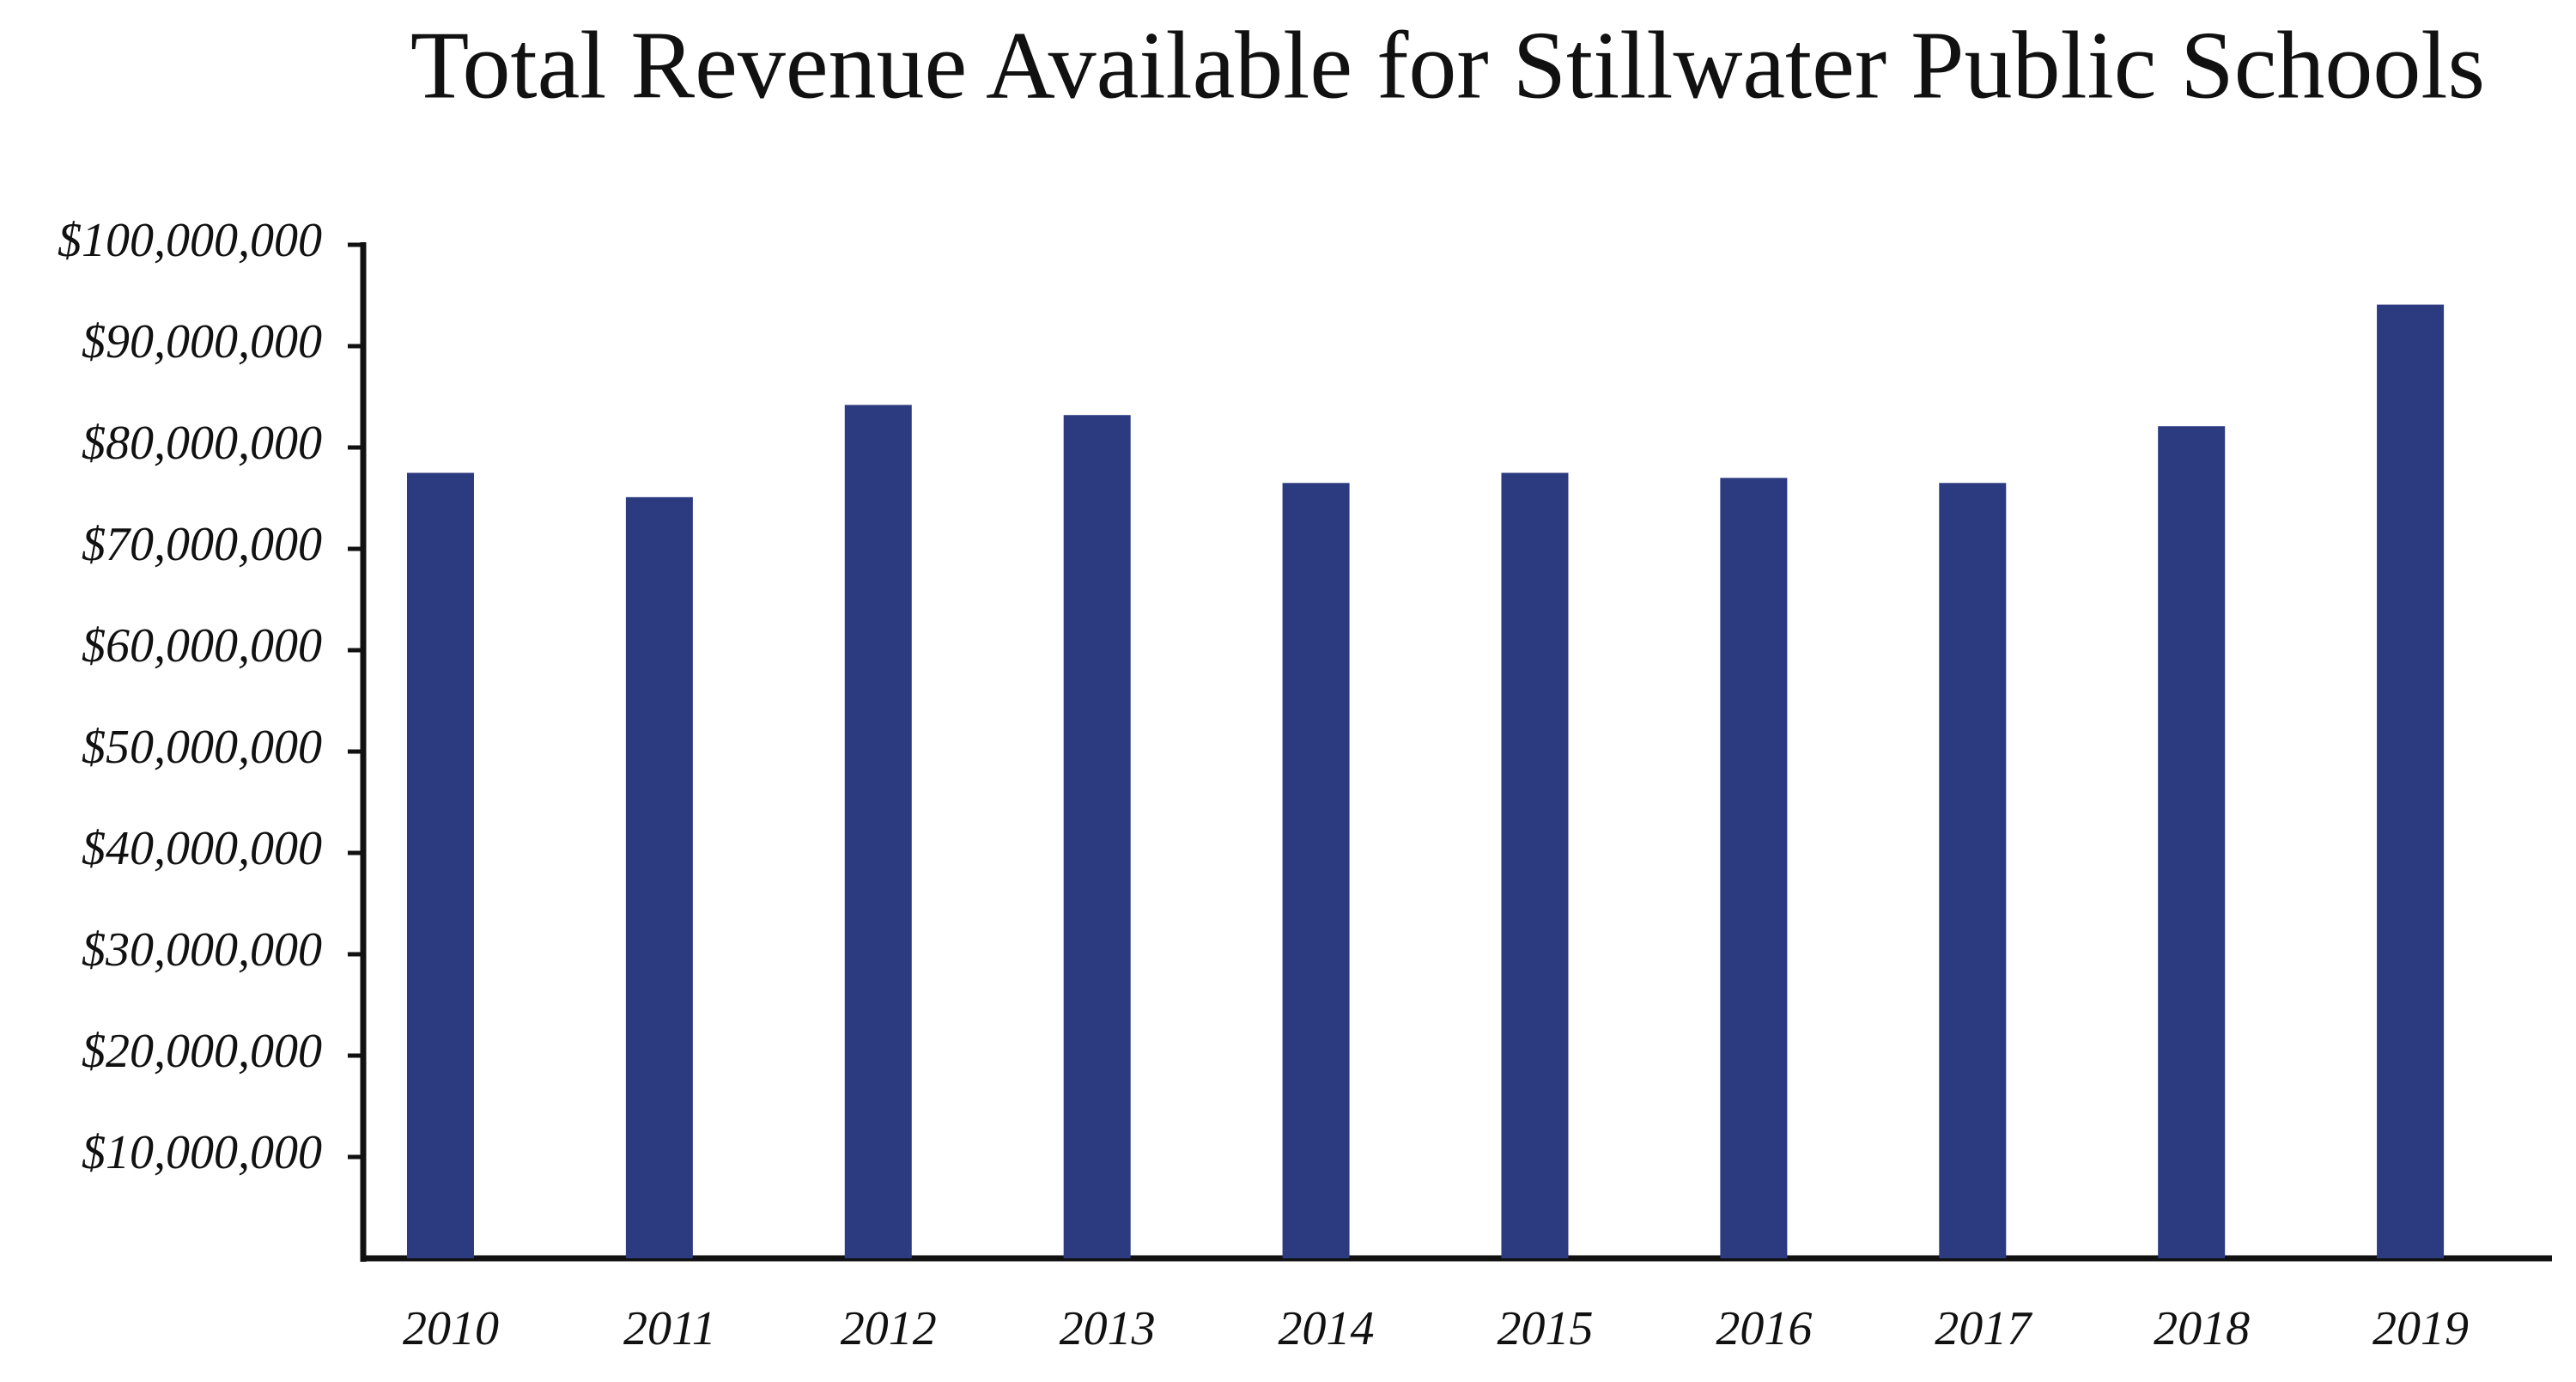  Describe the element at coordinates (202, 544) in the screenshot. I see `y-tick-label: $70,000,000` at that location.